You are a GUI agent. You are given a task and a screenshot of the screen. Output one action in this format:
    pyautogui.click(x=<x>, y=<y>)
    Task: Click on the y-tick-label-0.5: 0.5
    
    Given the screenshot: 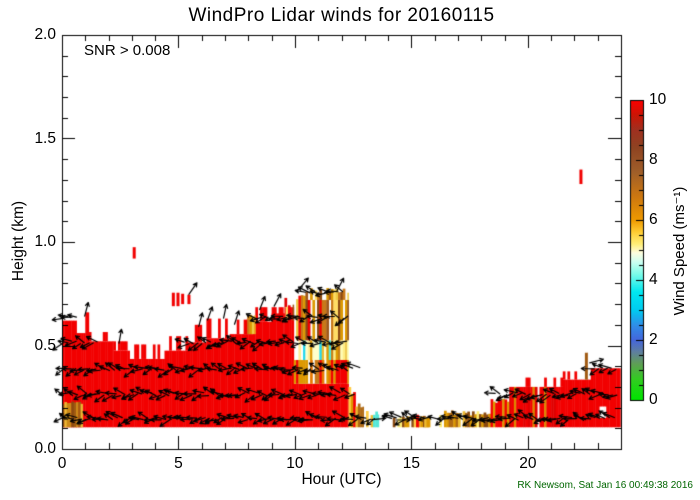 What is the action you would take?
    pyautogui.click(x=45, y=345)
    